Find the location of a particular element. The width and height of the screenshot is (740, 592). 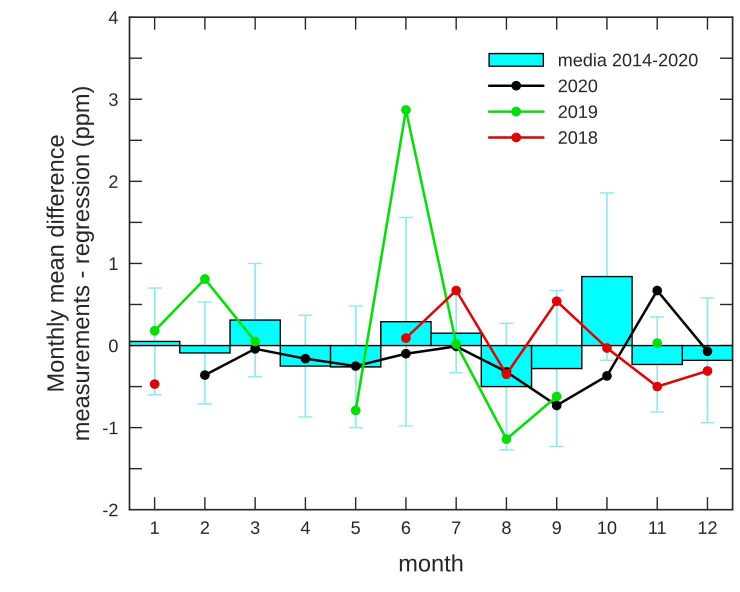

x-tick-label: 11 is located at coordinates (657, 527).